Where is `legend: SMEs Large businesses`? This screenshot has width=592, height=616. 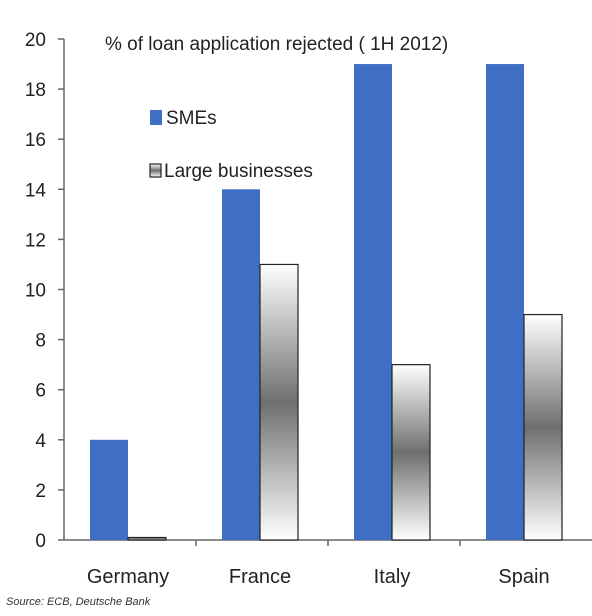 legend: SMEs Large businesses is located at coordinates (231, 145).